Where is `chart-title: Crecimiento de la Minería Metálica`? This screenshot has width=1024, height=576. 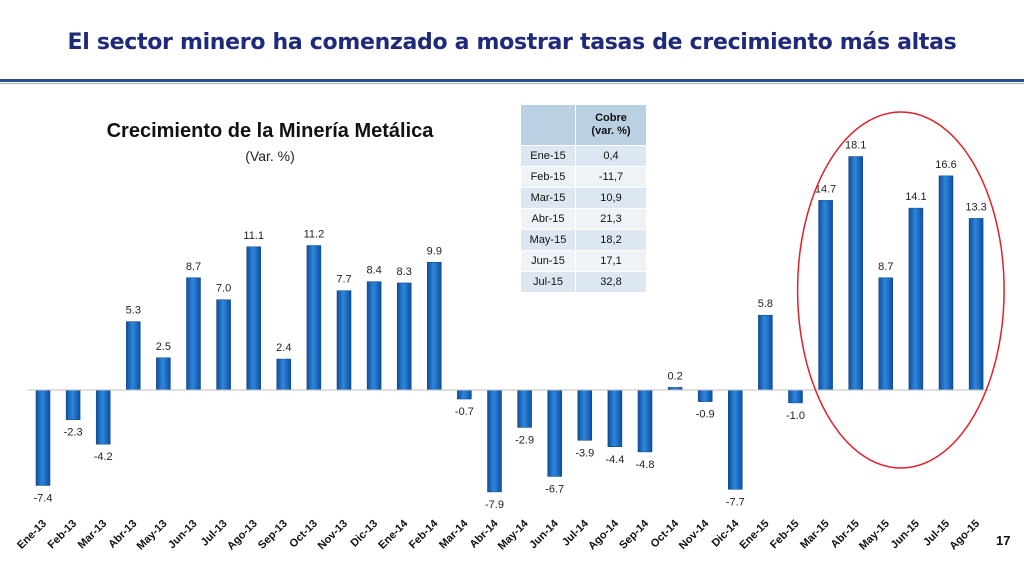 chart-title: Crecimiento de la Minería Metálica is located at coordinates (270, 131).